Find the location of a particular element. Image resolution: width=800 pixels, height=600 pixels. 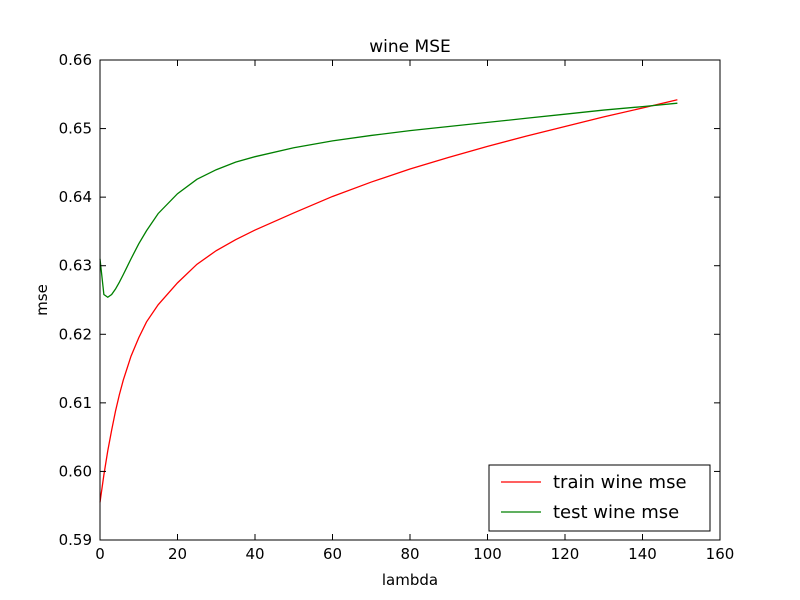

x-axis-label: lambda is located at coordinates (410, 580).